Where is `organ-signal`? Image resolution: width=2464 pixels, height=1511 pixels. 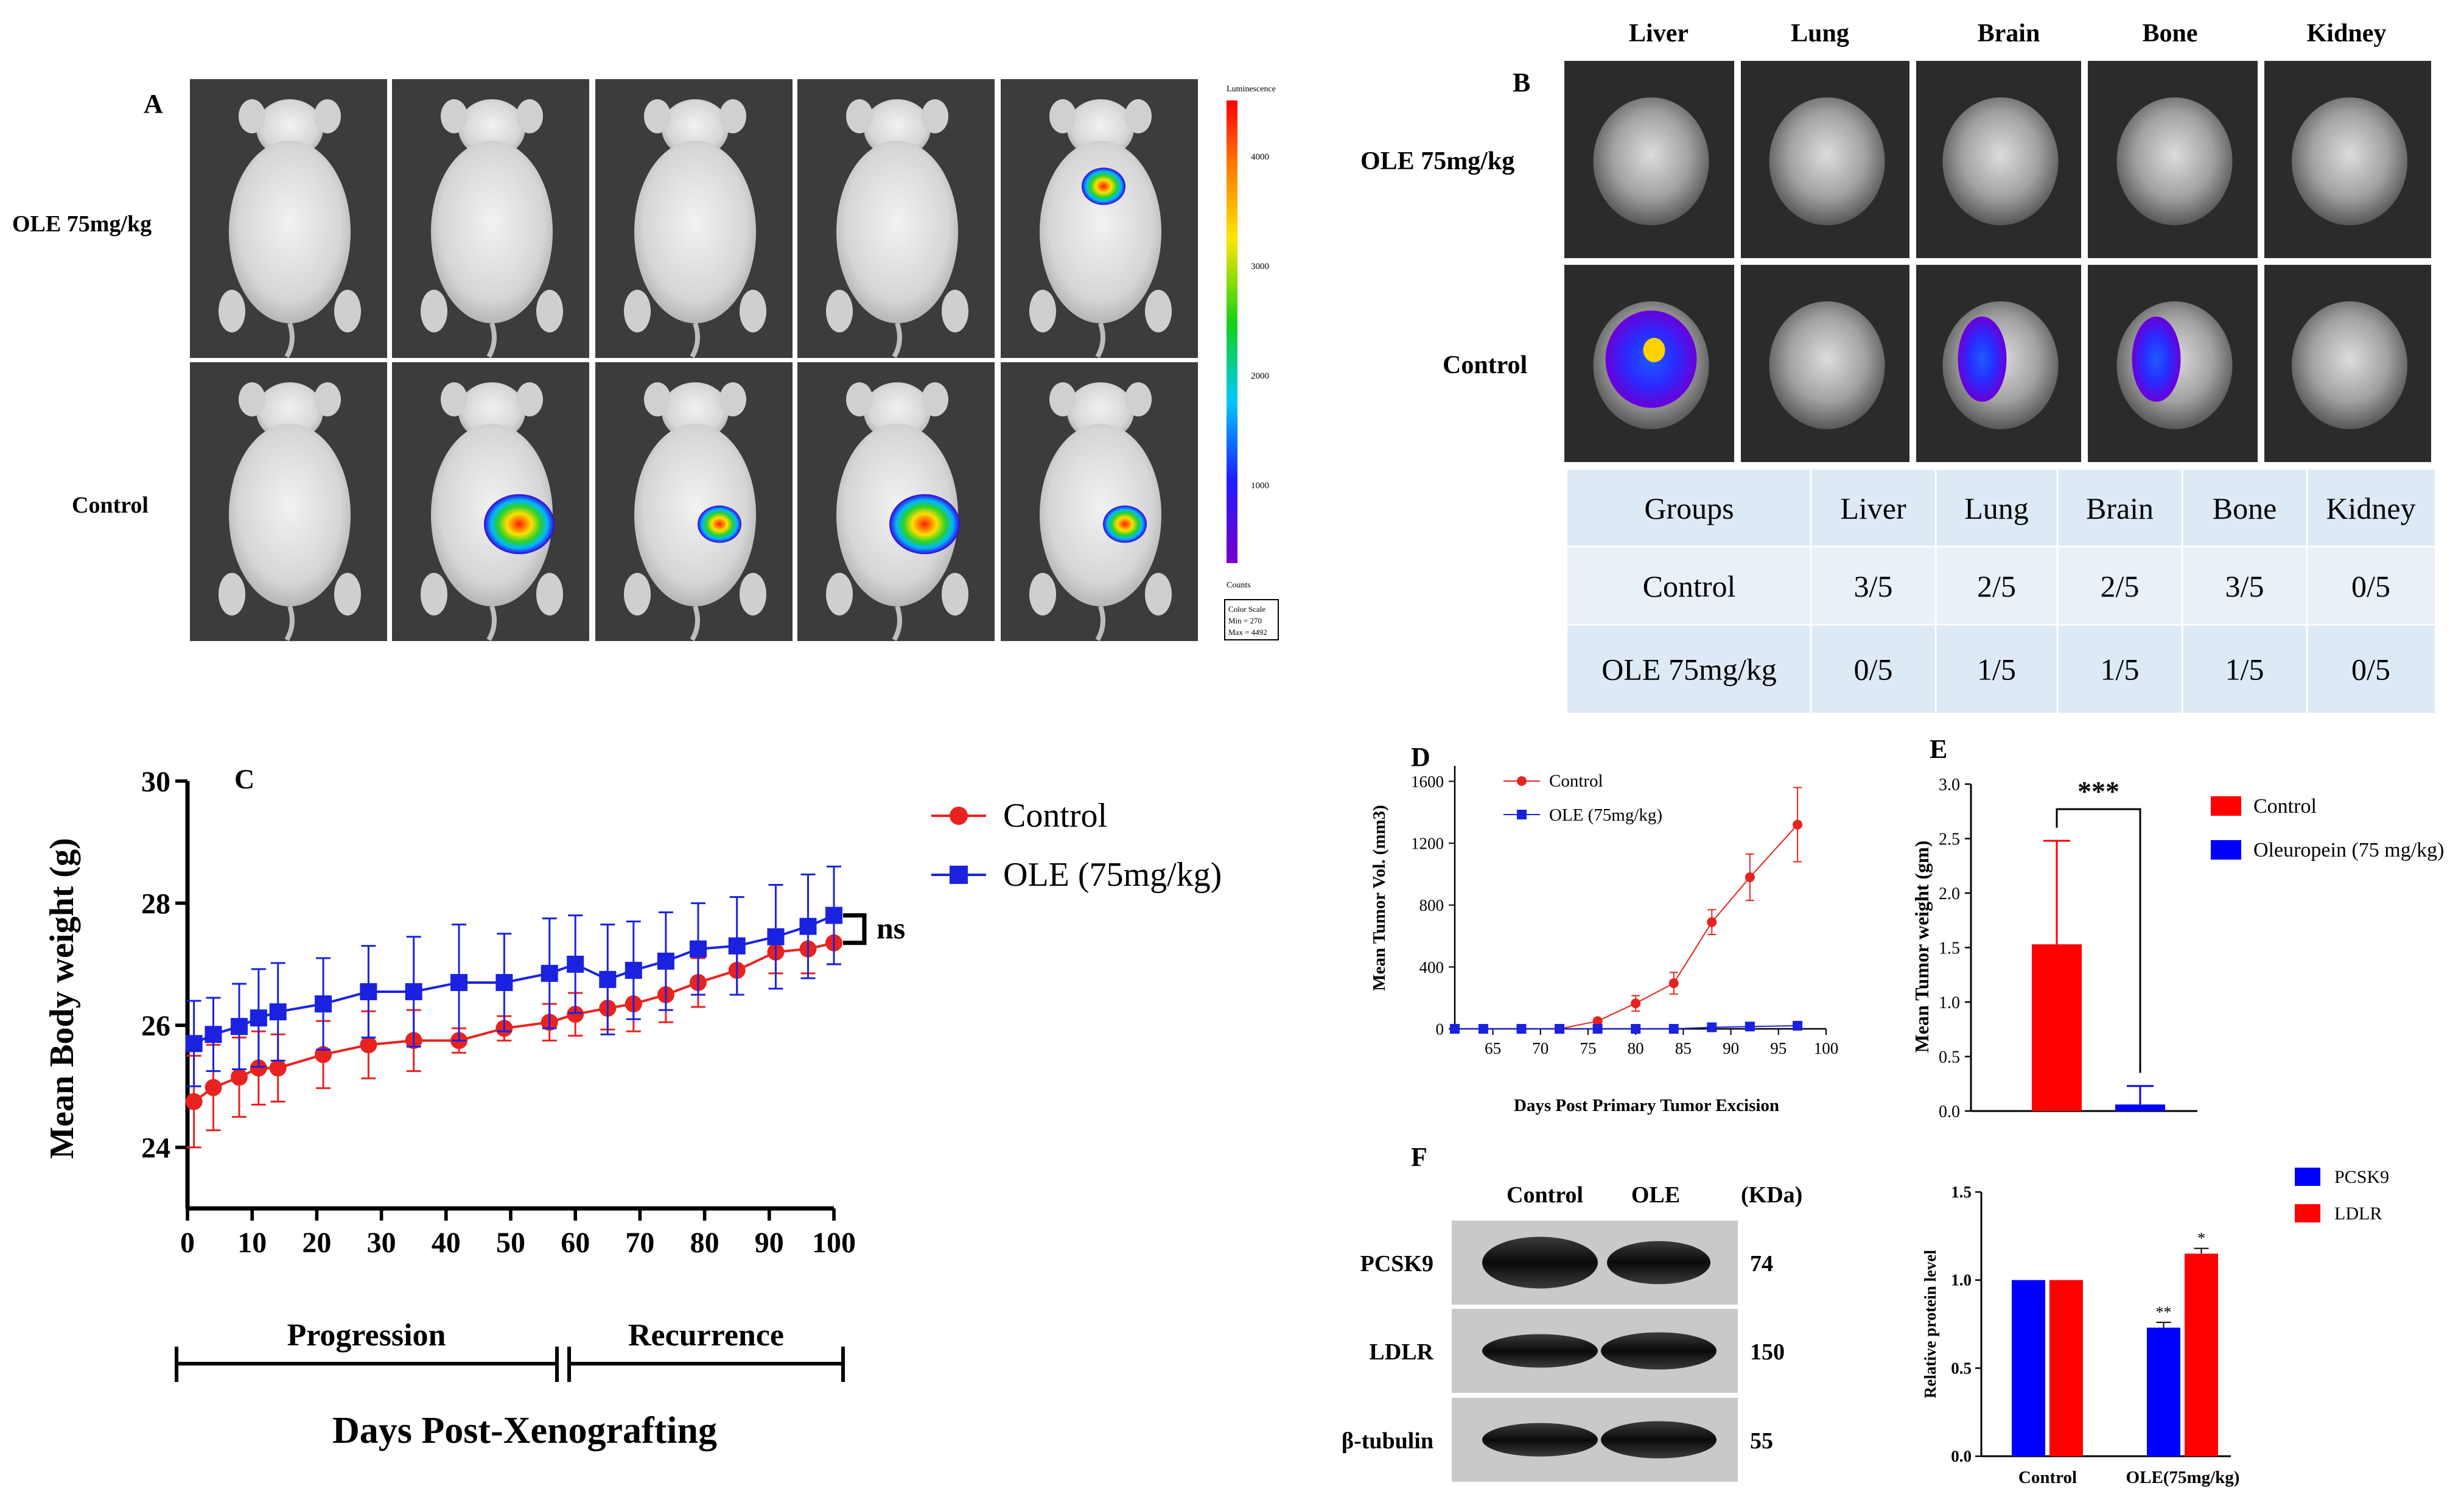
organ-signal is located at coordinates (1983, 359).